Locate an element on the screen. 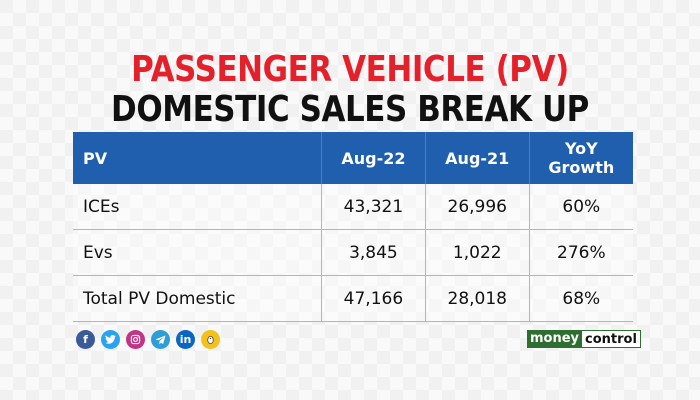 Image resolution: width=700 pixels, height=400 pixels. cell-aug-22: 47,166 is located at coordinates (373, 298).